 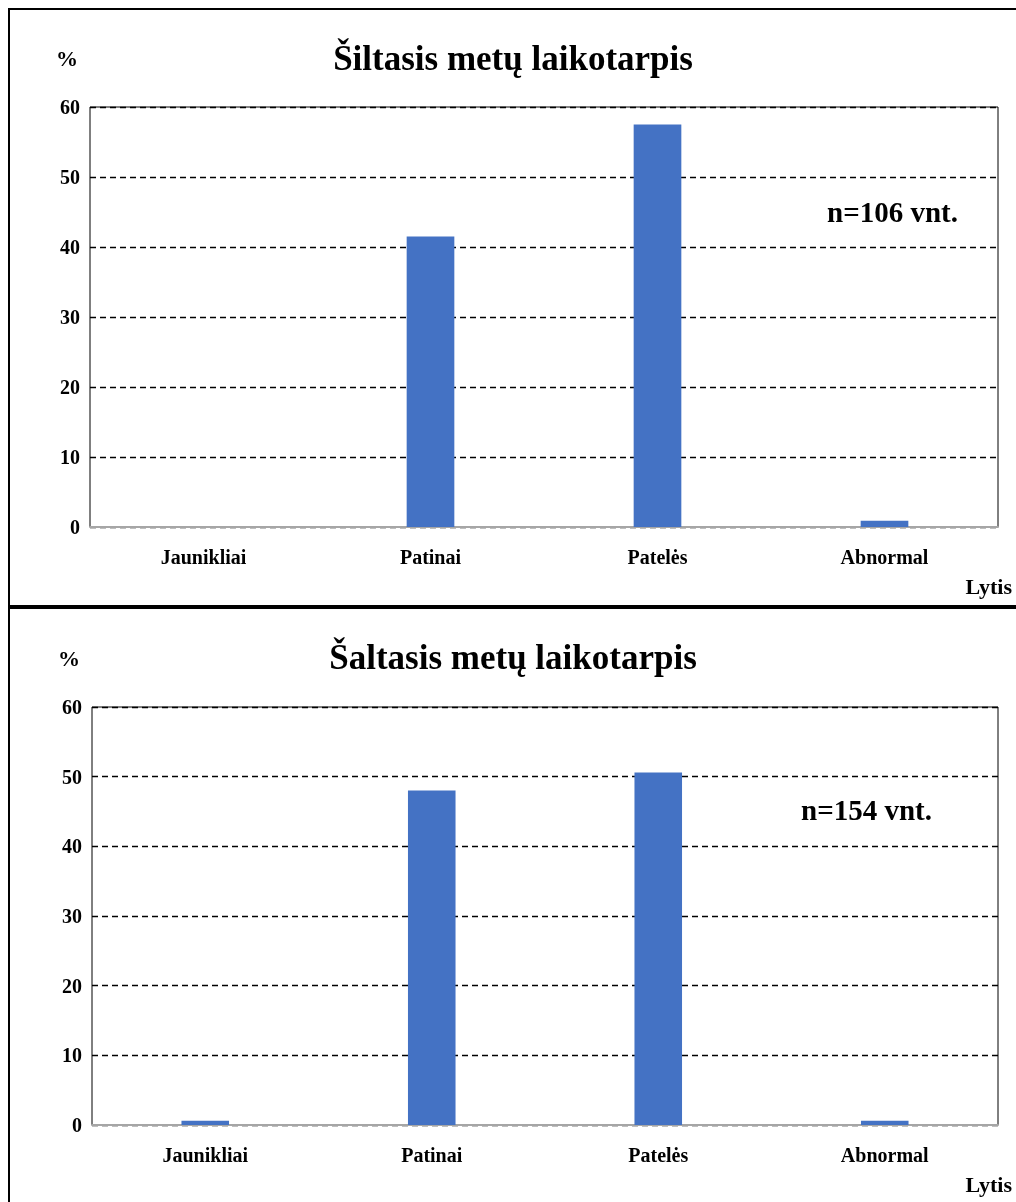 I want to click on annotation: n=106 vnt., so click(x=893, y=211).